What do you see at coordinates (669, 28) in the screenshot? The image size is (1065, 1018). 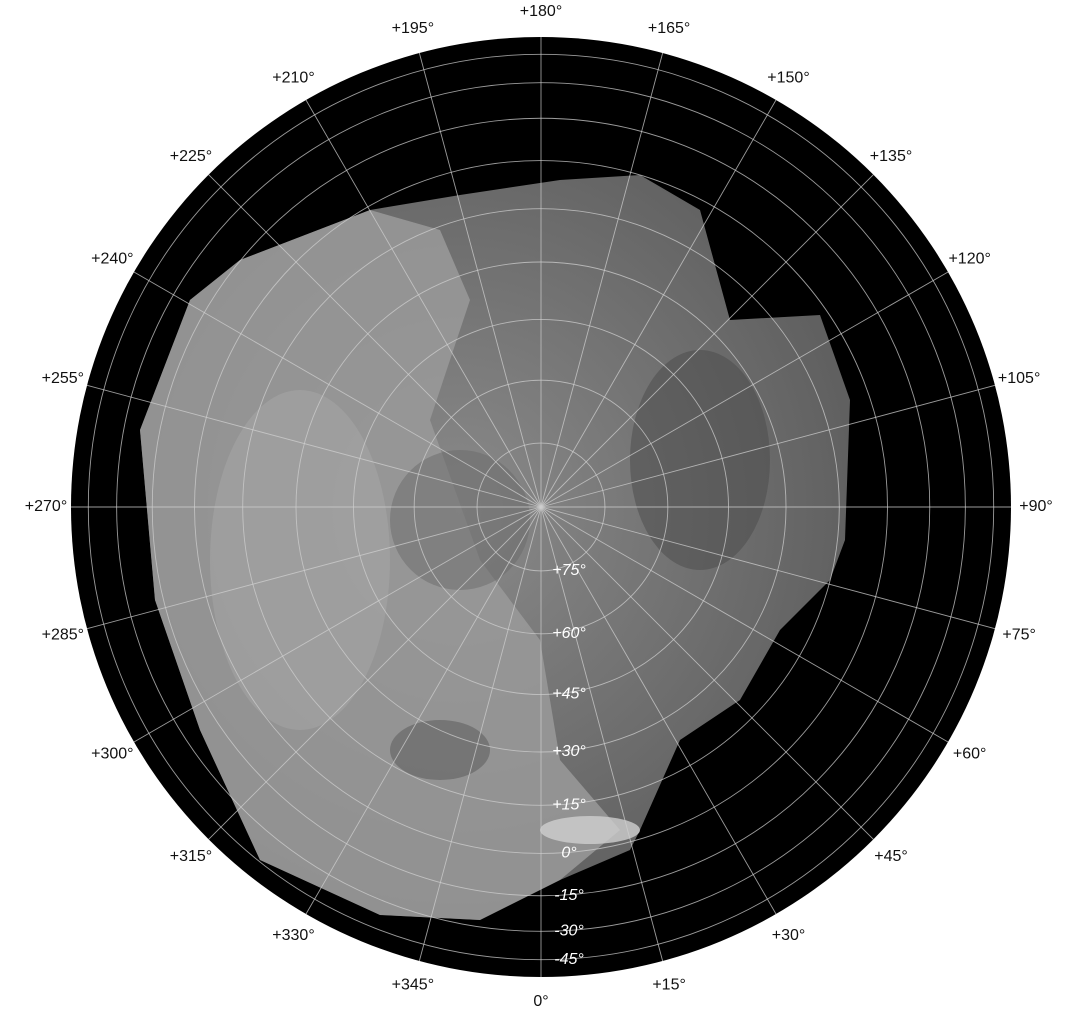 I see `longitude-label: +165°` at bounding box center [669, 28].